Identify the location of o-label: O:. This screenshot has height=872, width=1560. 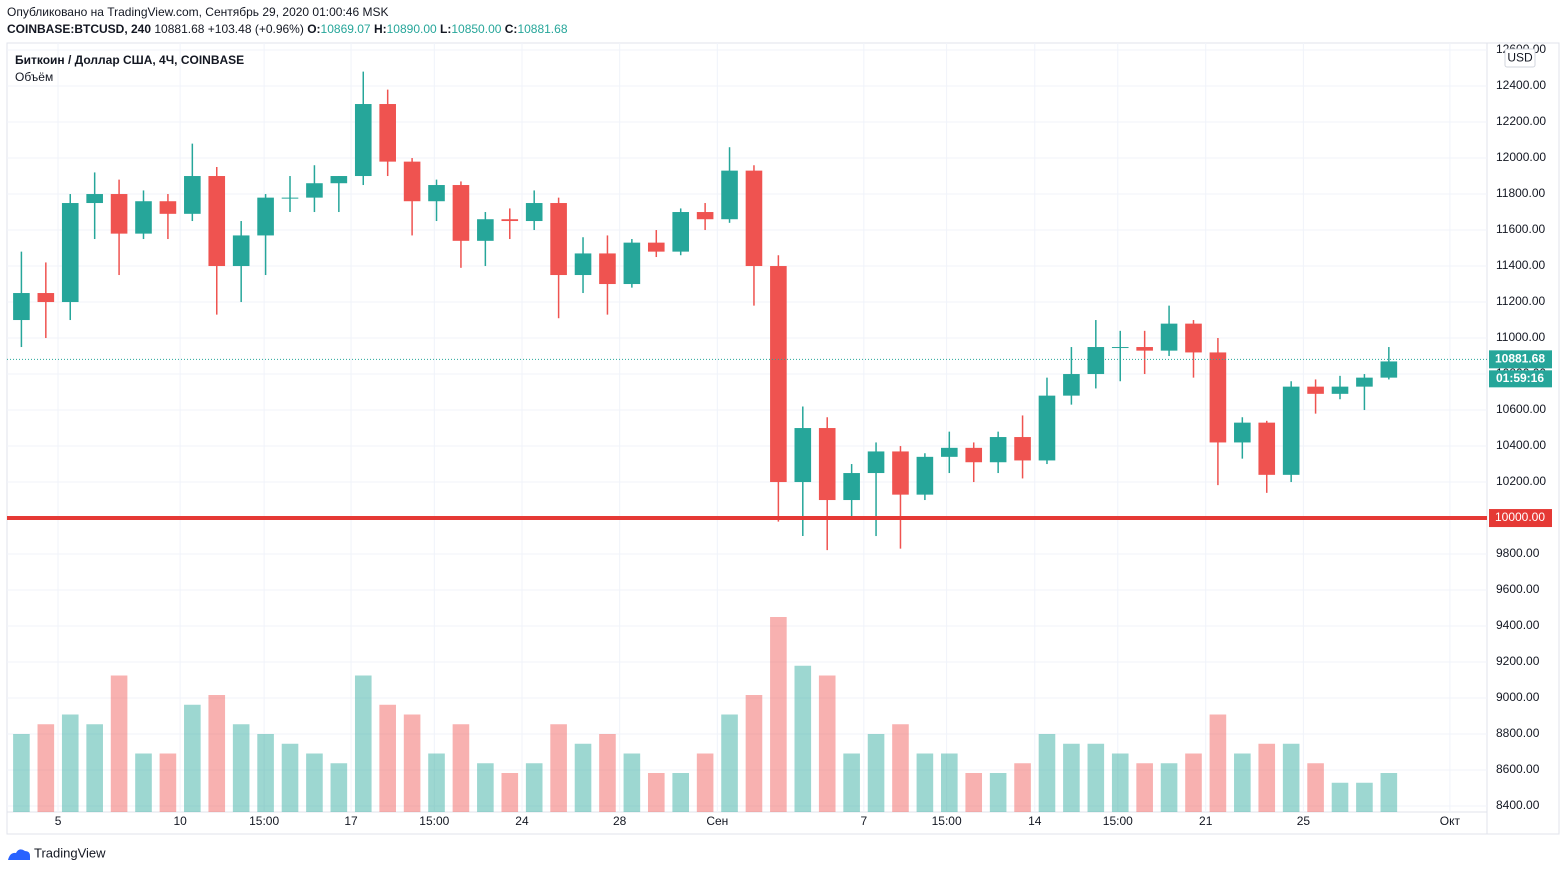
(314, 29).